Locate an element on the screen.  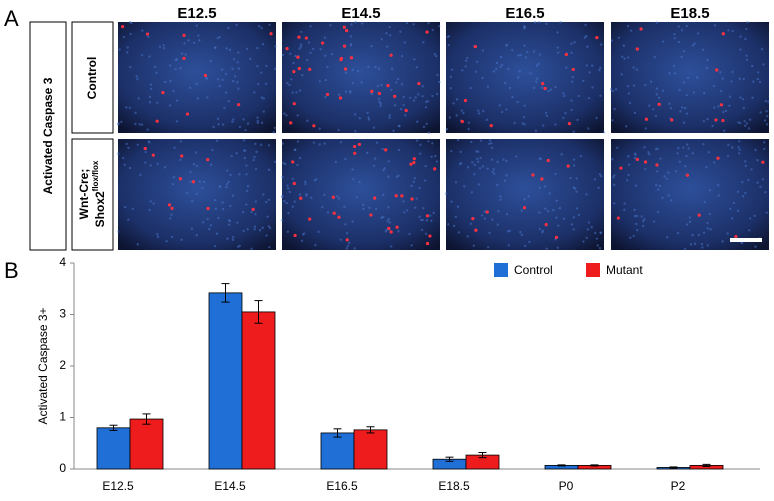
bar is located at coordinates (370, 449).